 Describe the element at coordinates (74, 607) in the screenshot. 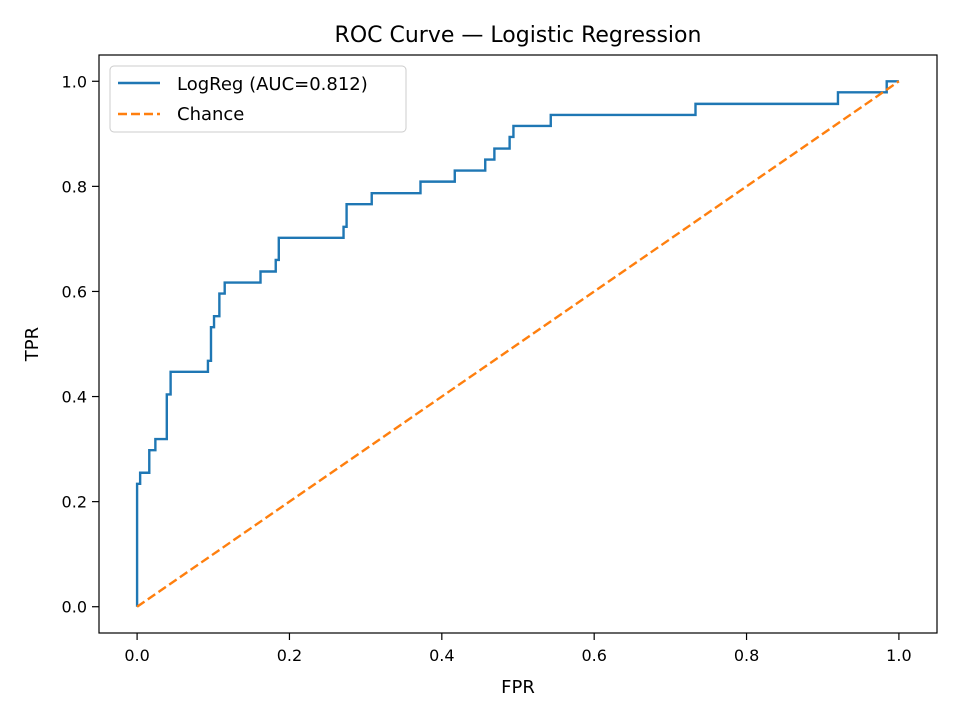

I see `y-tick-label: 0.0` at that location.